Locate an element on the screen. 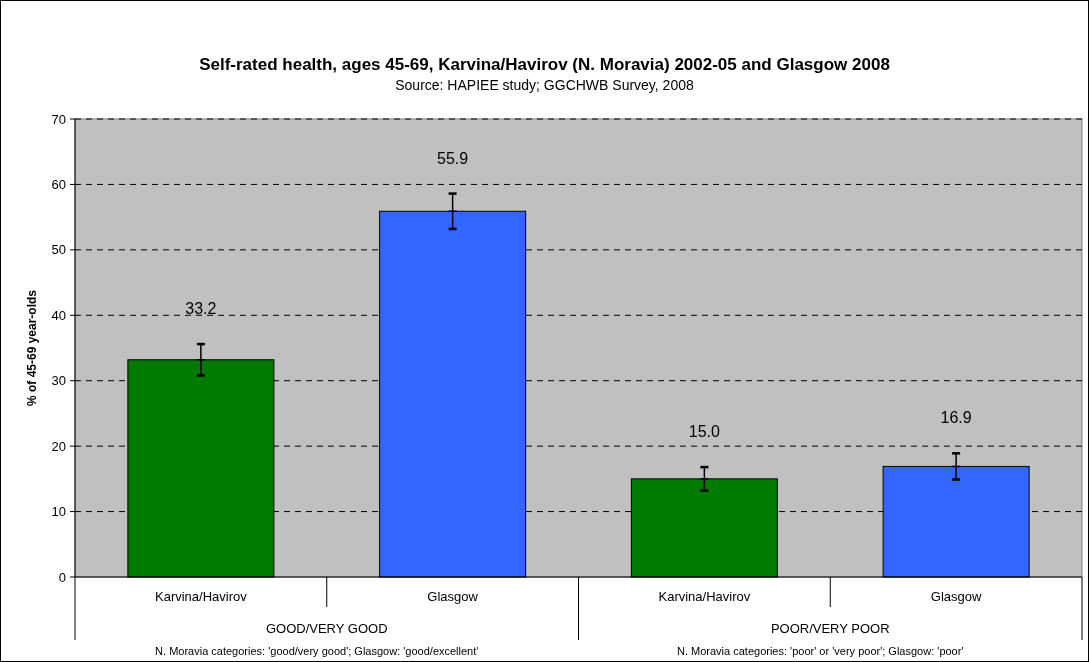 This screenshot has width=1089, height=662. y-tick-label: 0 is located at coordinates (62, 577).